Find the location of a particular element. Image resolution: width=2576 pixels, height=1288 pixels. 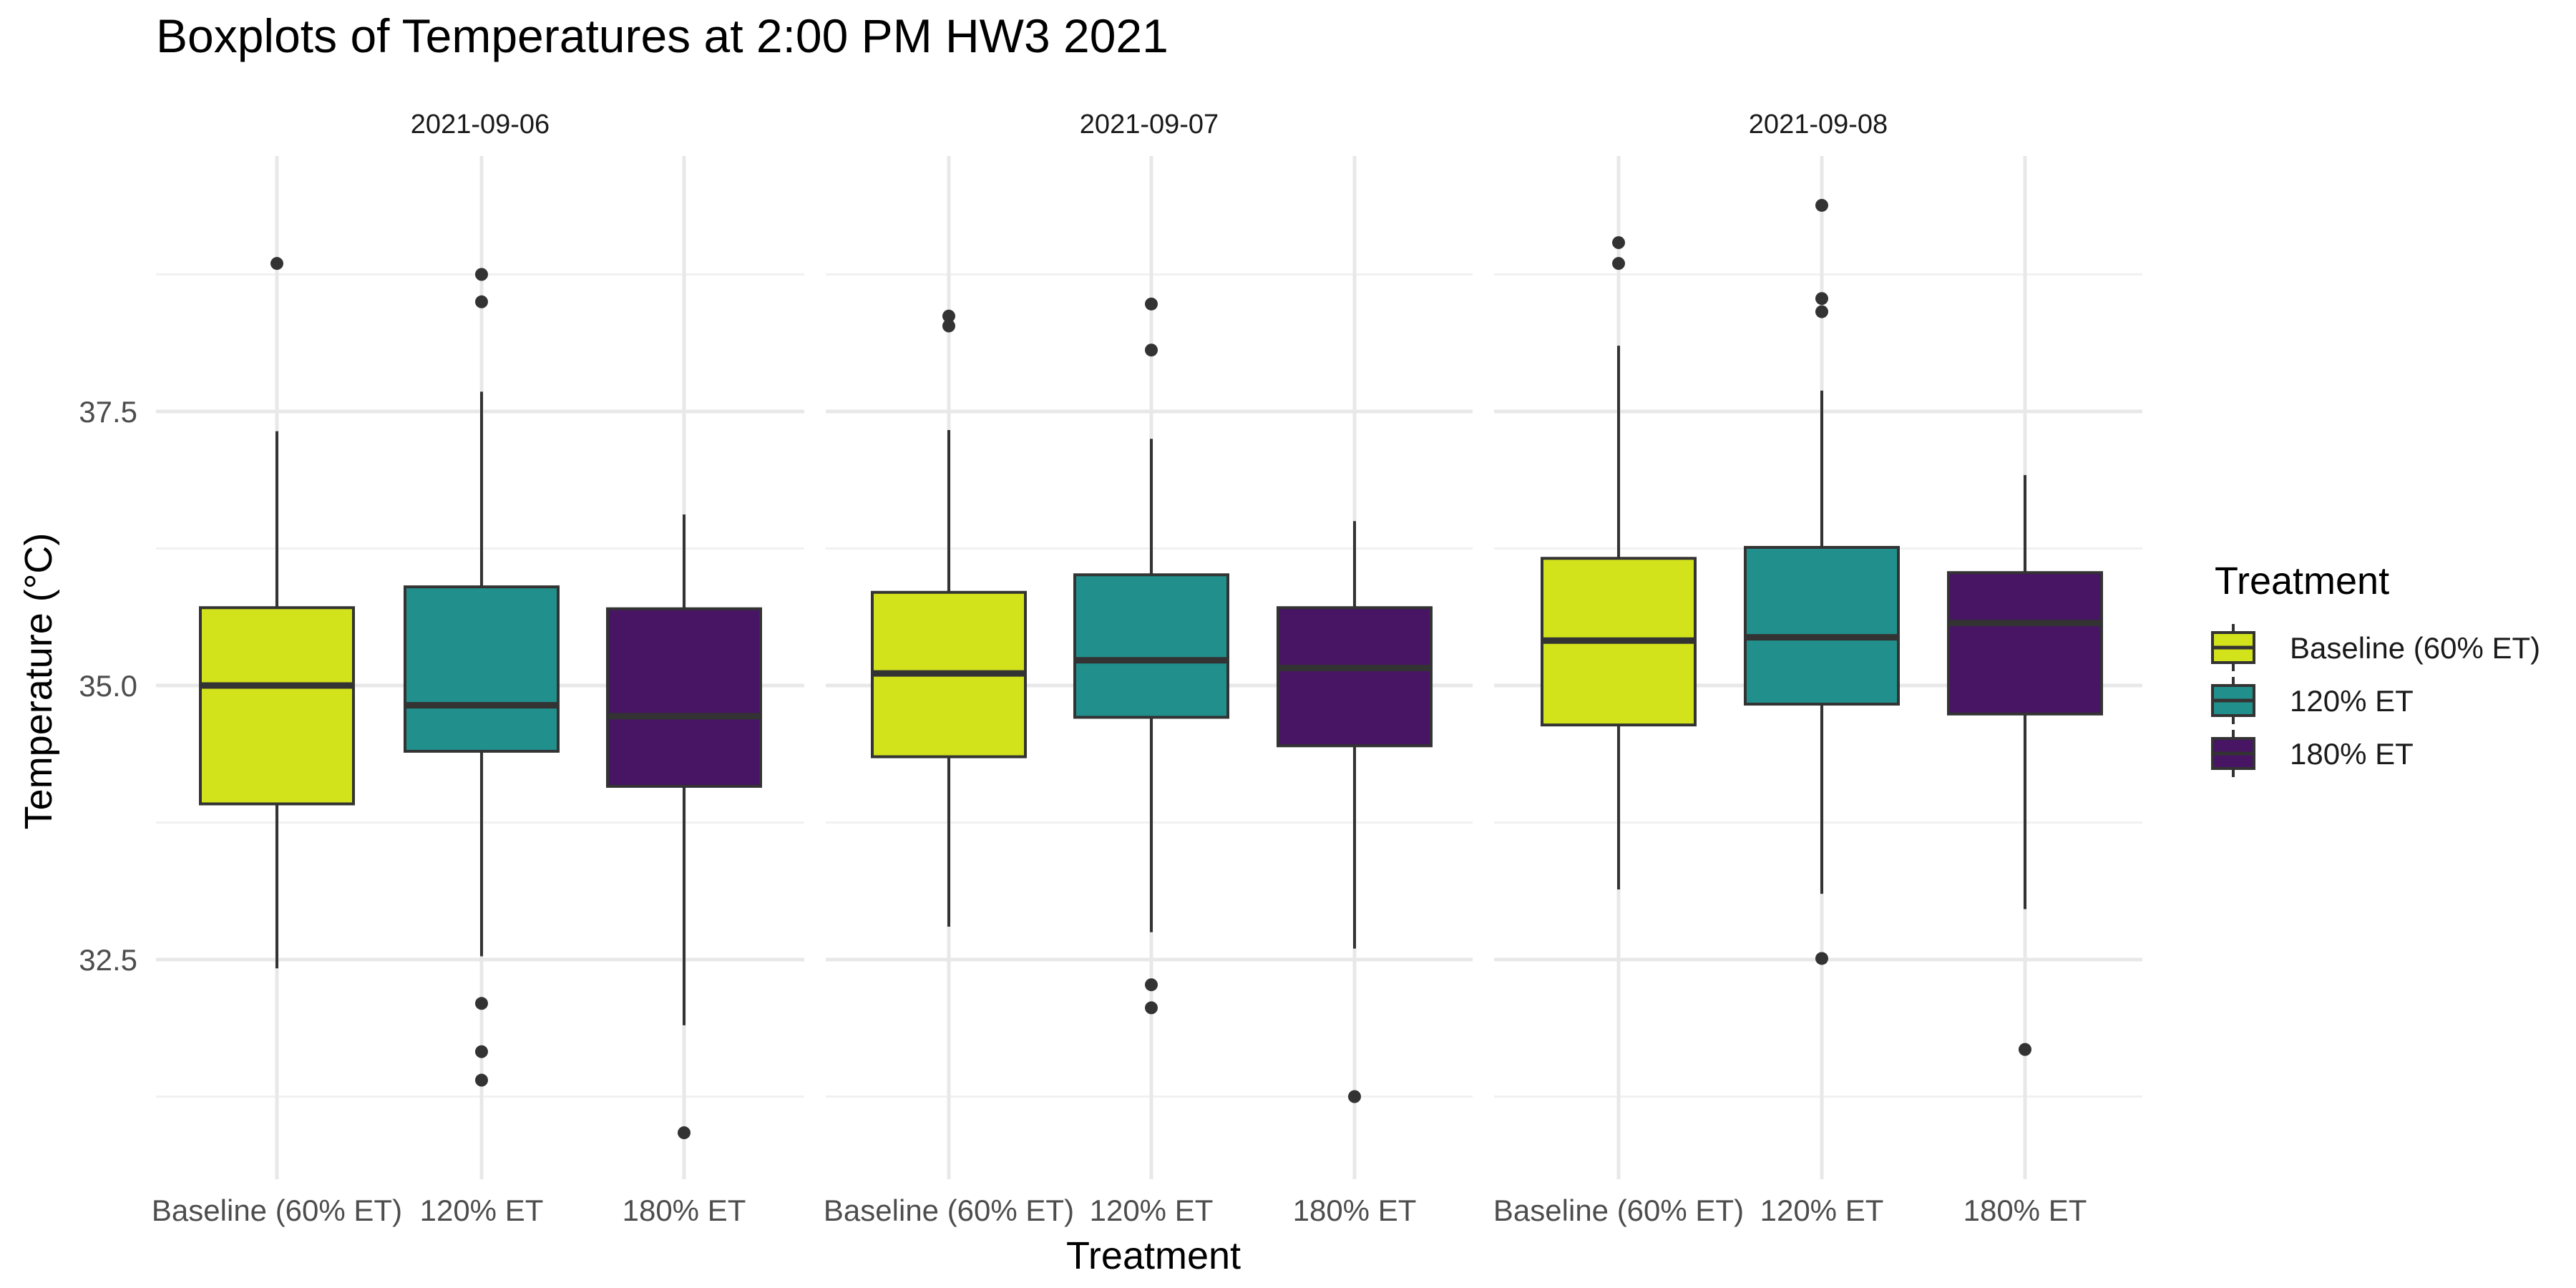

legend-label: Baseline (60% ET) is located at coordinates (2415, 648).